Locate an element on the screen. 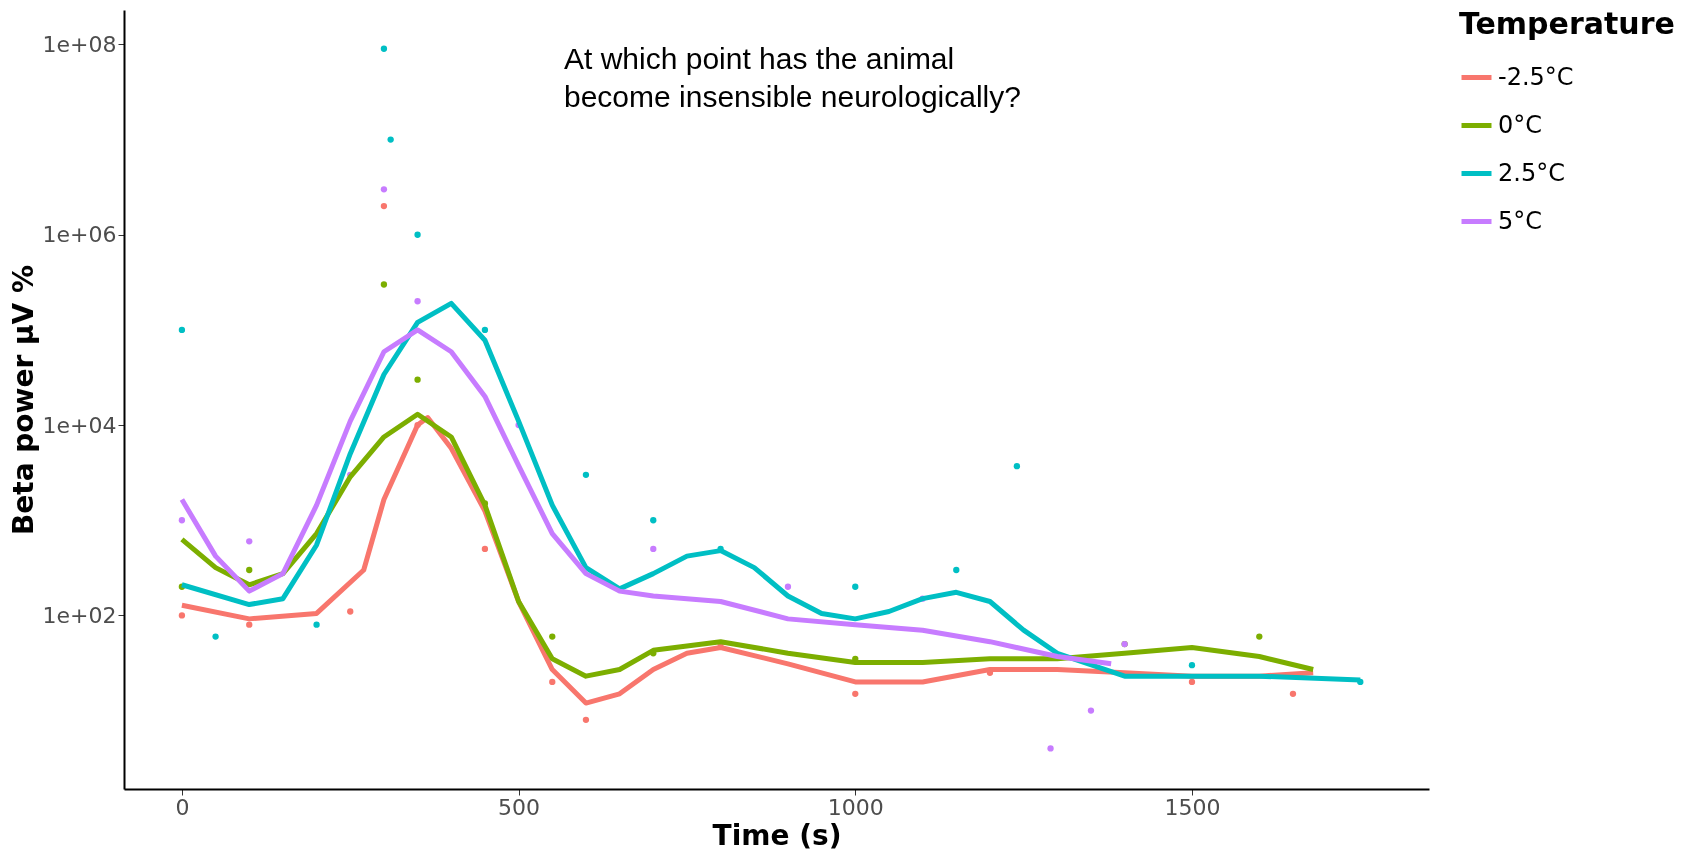 Image resolution: width=1685 pixels, height=860 pixels. x-axis-title: Time (s) is located at coordinates (777, 835).